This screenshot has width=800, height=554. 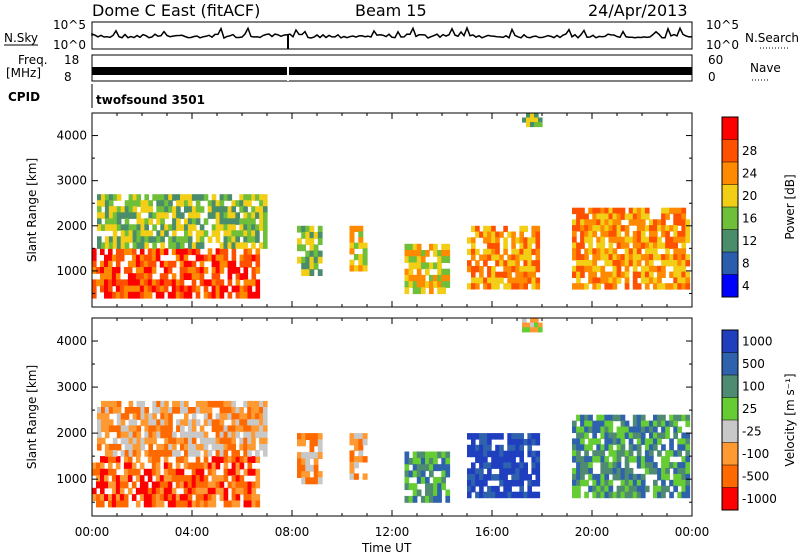 I want to click on nsky-tick-bottom: 10^0, so click(x=69, y=45).